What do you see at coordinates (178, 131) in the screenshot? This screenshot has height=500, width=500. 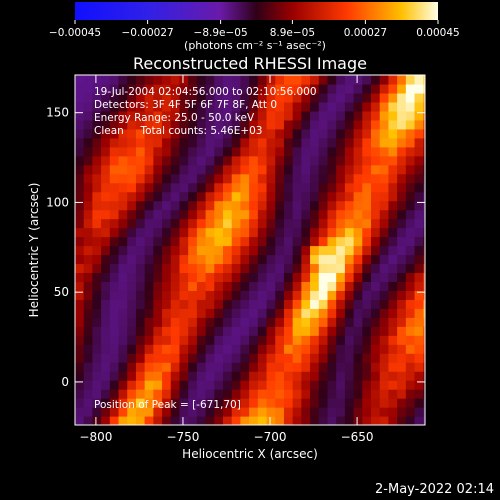 I see `annotation-counts: Clean Total counts: 5.46E+03` at bounding box center [178, 131].